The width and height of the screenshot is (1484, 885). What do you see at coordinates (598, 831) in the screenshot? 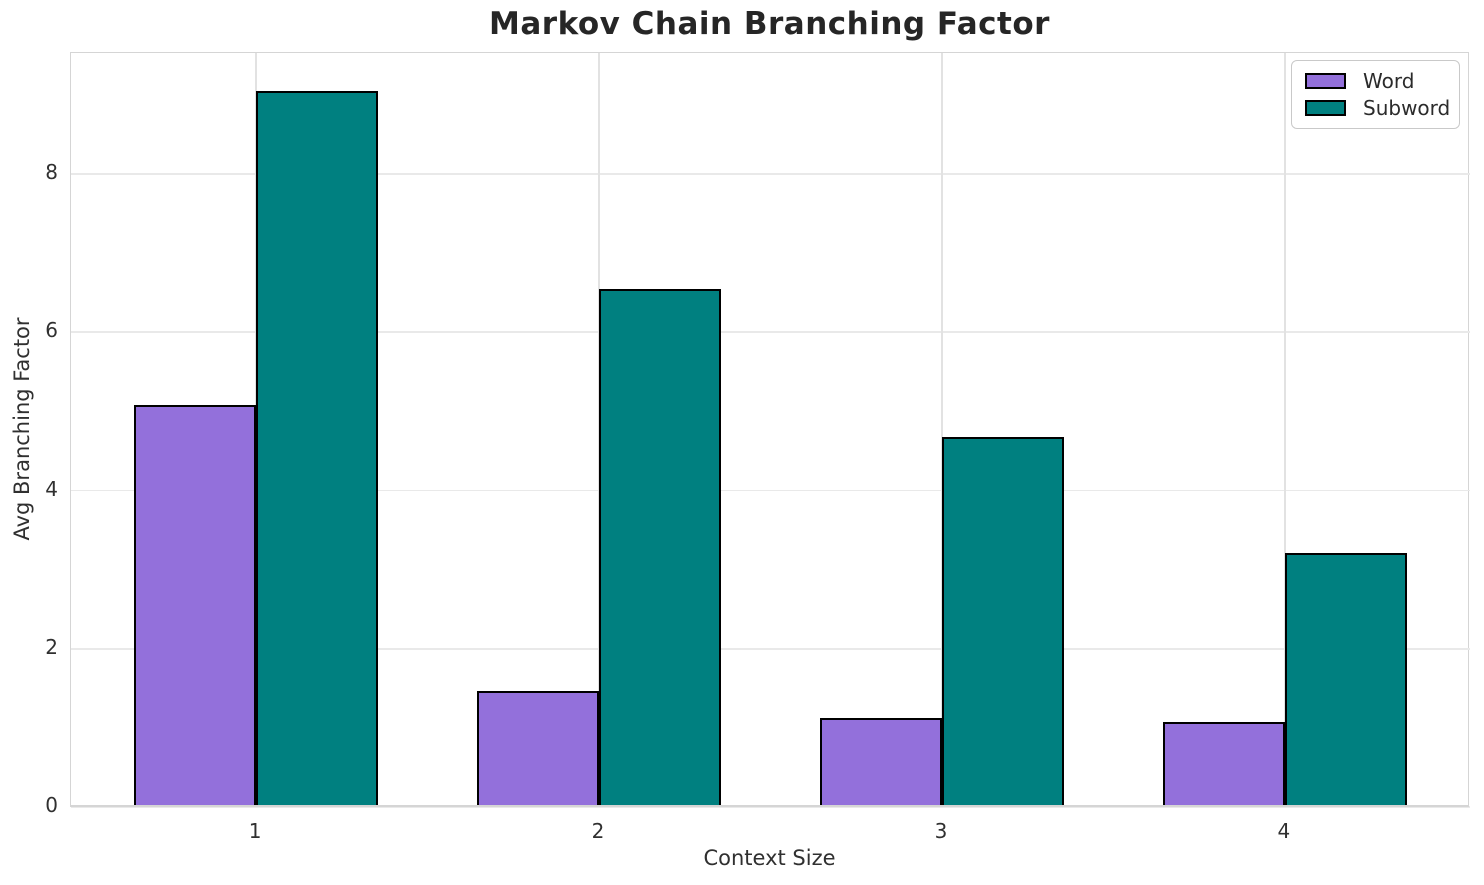
I see `x-tick-label: 2` at bounding box center [598, 831].